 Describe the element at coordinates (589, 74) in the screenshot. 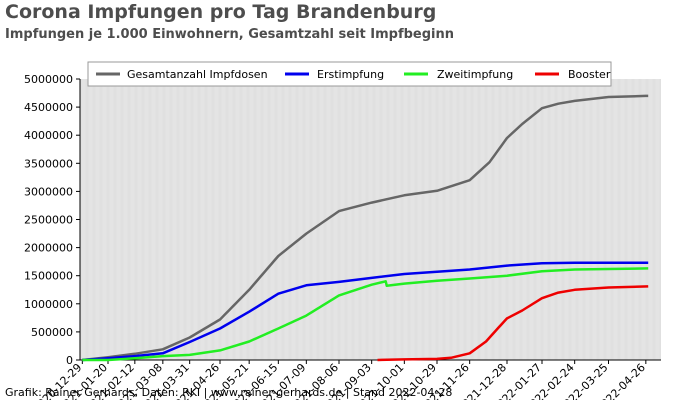

I see `legend-label-4: Booster` at that location.